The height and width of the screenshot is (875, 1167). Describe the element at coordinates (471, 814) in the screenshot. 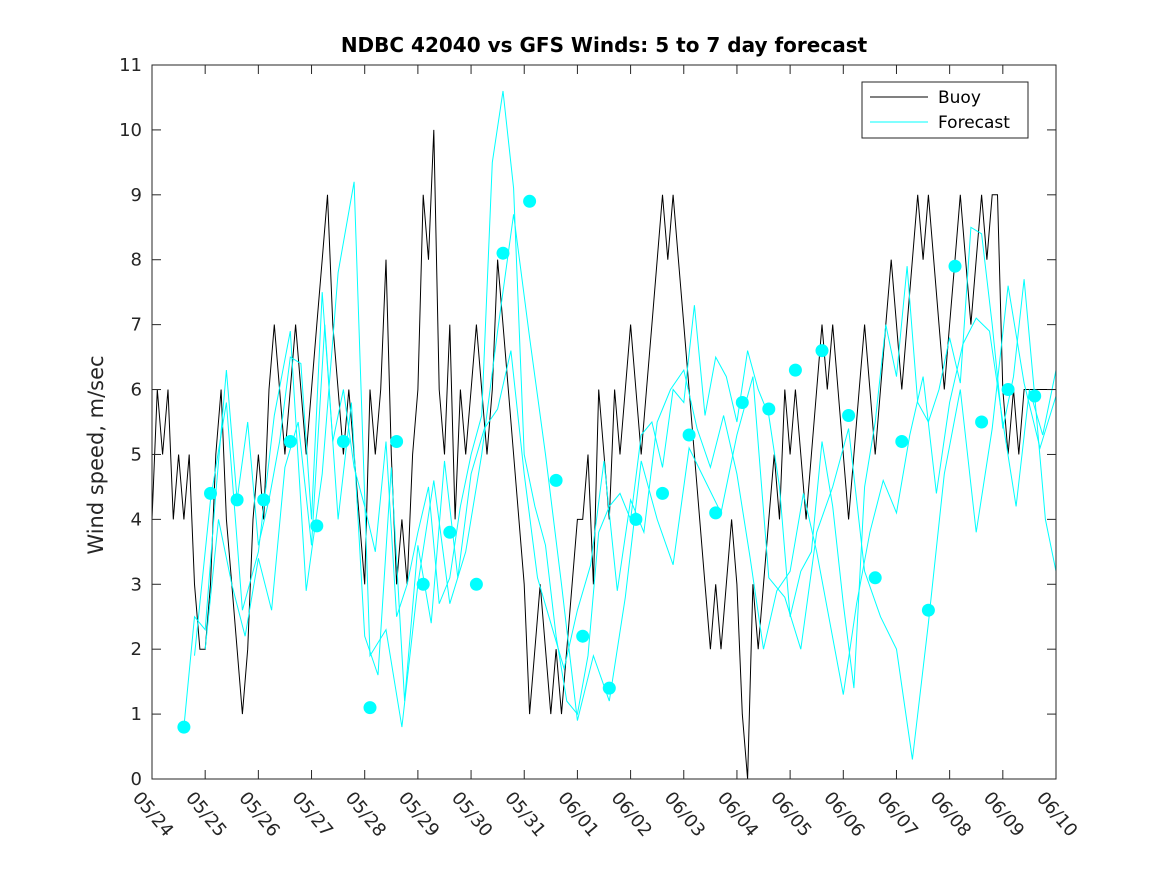

I see `x-tick-label: 05/30` at that location.